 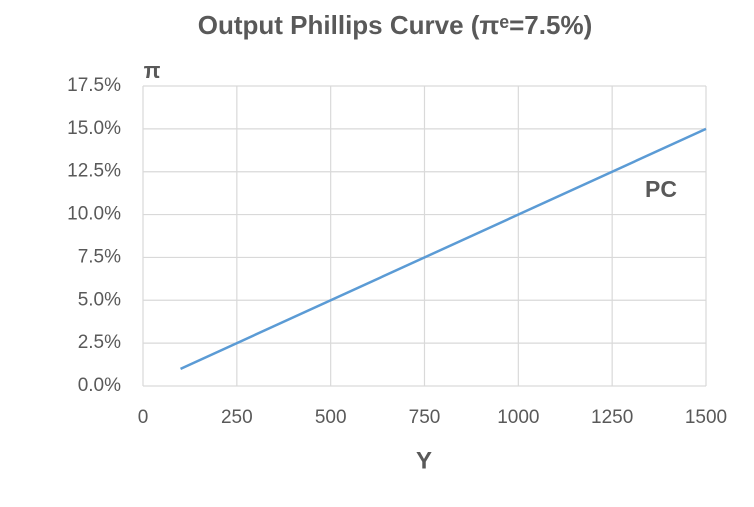 I want to click on y-tick-label: 2.5%, so click(x=99, y=342).